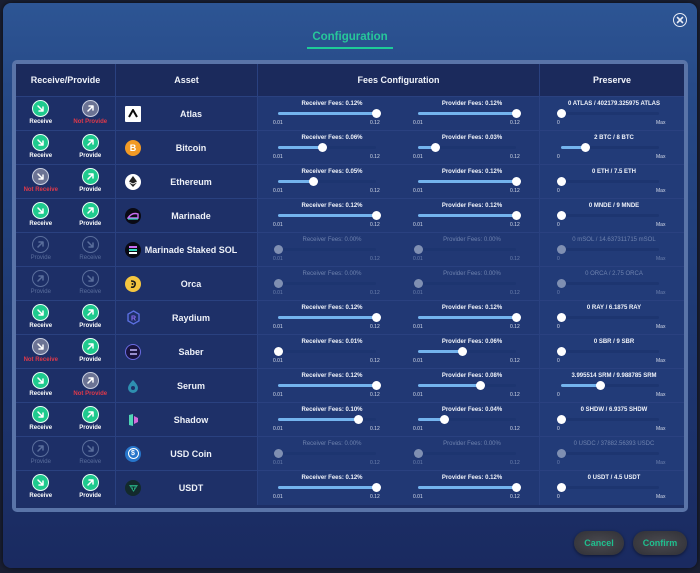  I want to click on preserve-slider: 0 USDC / 37882.56393 USDC 0 Max, so click(614, 454).